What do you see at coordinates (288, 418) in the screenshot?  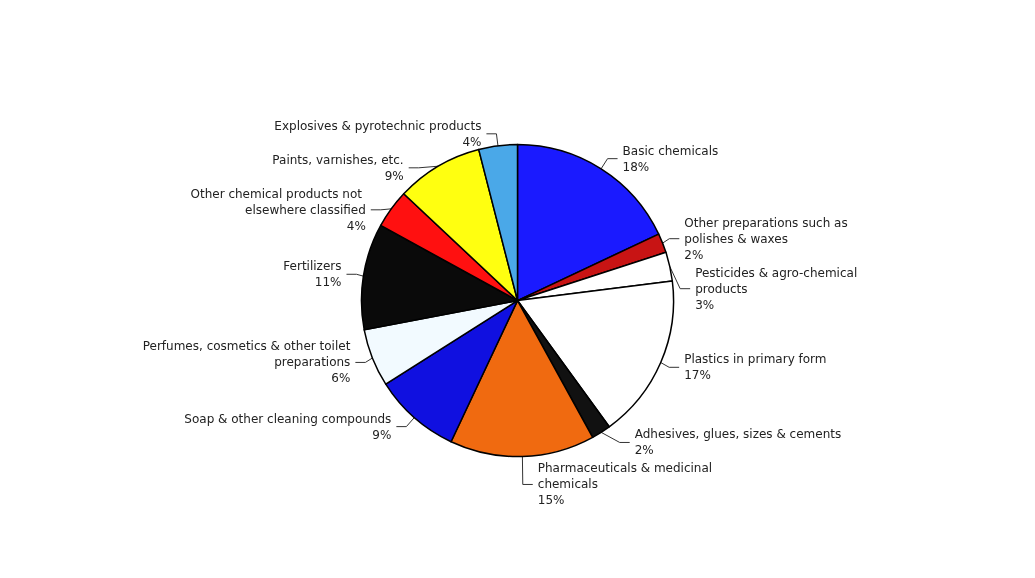 I see `slice-label: Soap & other cleaning compounds` at bounding box center [288, 418].